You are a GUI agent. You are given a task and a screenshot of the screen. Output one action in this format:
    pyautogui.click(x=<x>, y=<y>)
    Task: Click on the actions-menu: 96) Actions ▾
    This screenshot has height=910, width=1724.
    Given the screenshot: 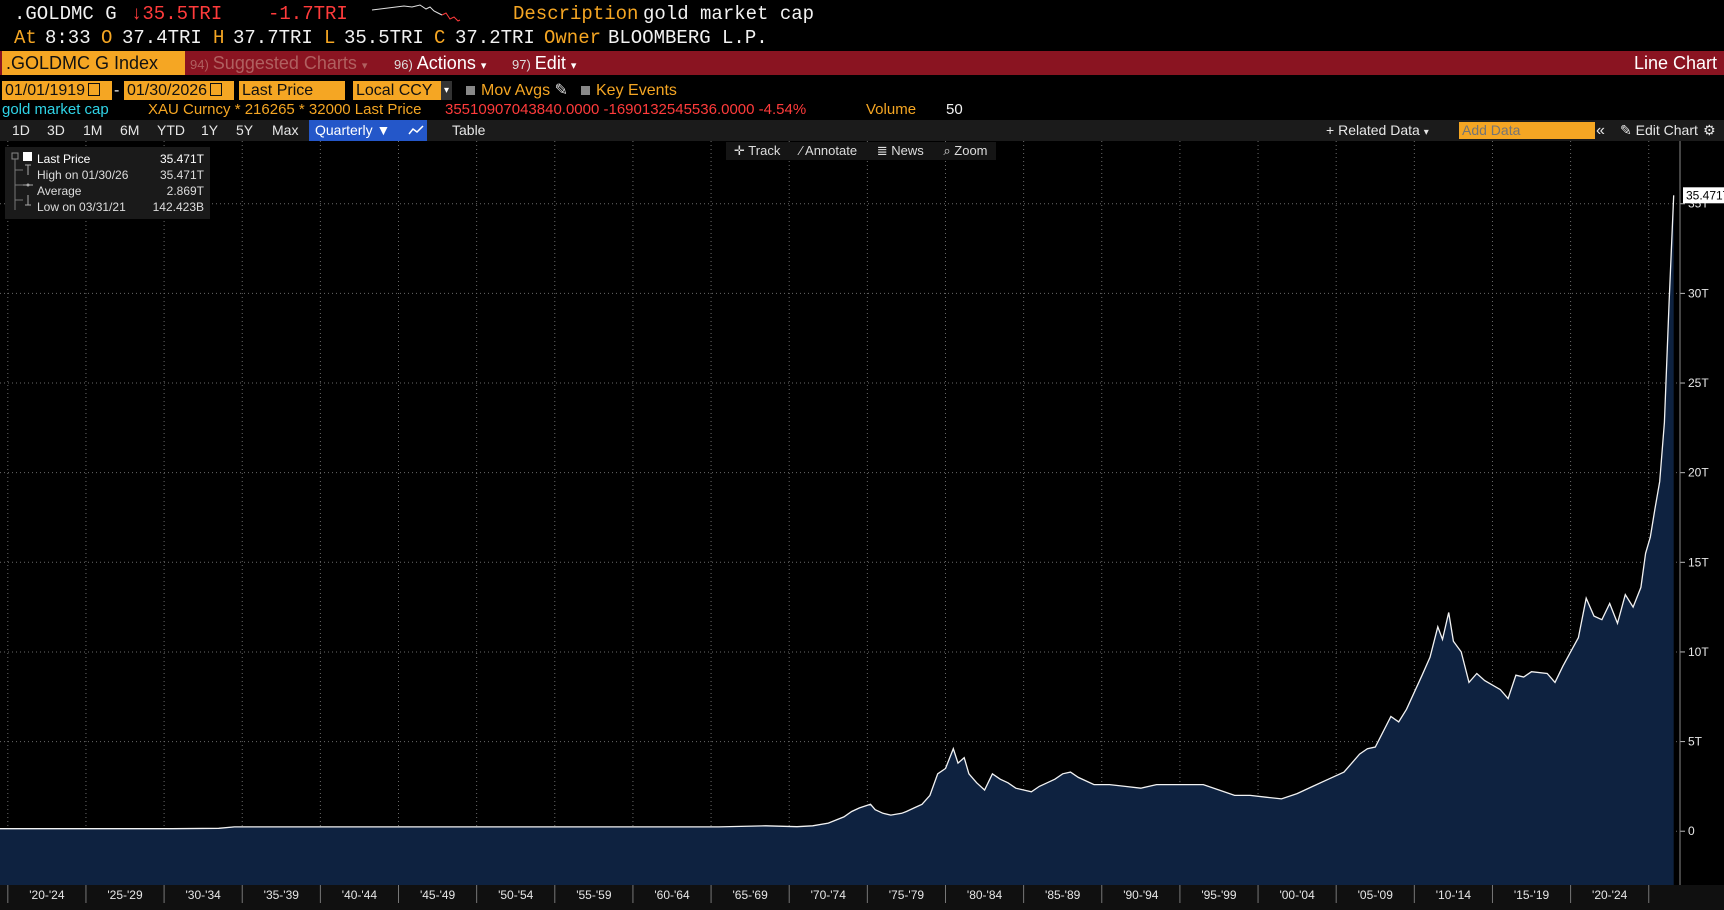 What is the action you would take?
    pyautogui.click(x=448, y=63)
    